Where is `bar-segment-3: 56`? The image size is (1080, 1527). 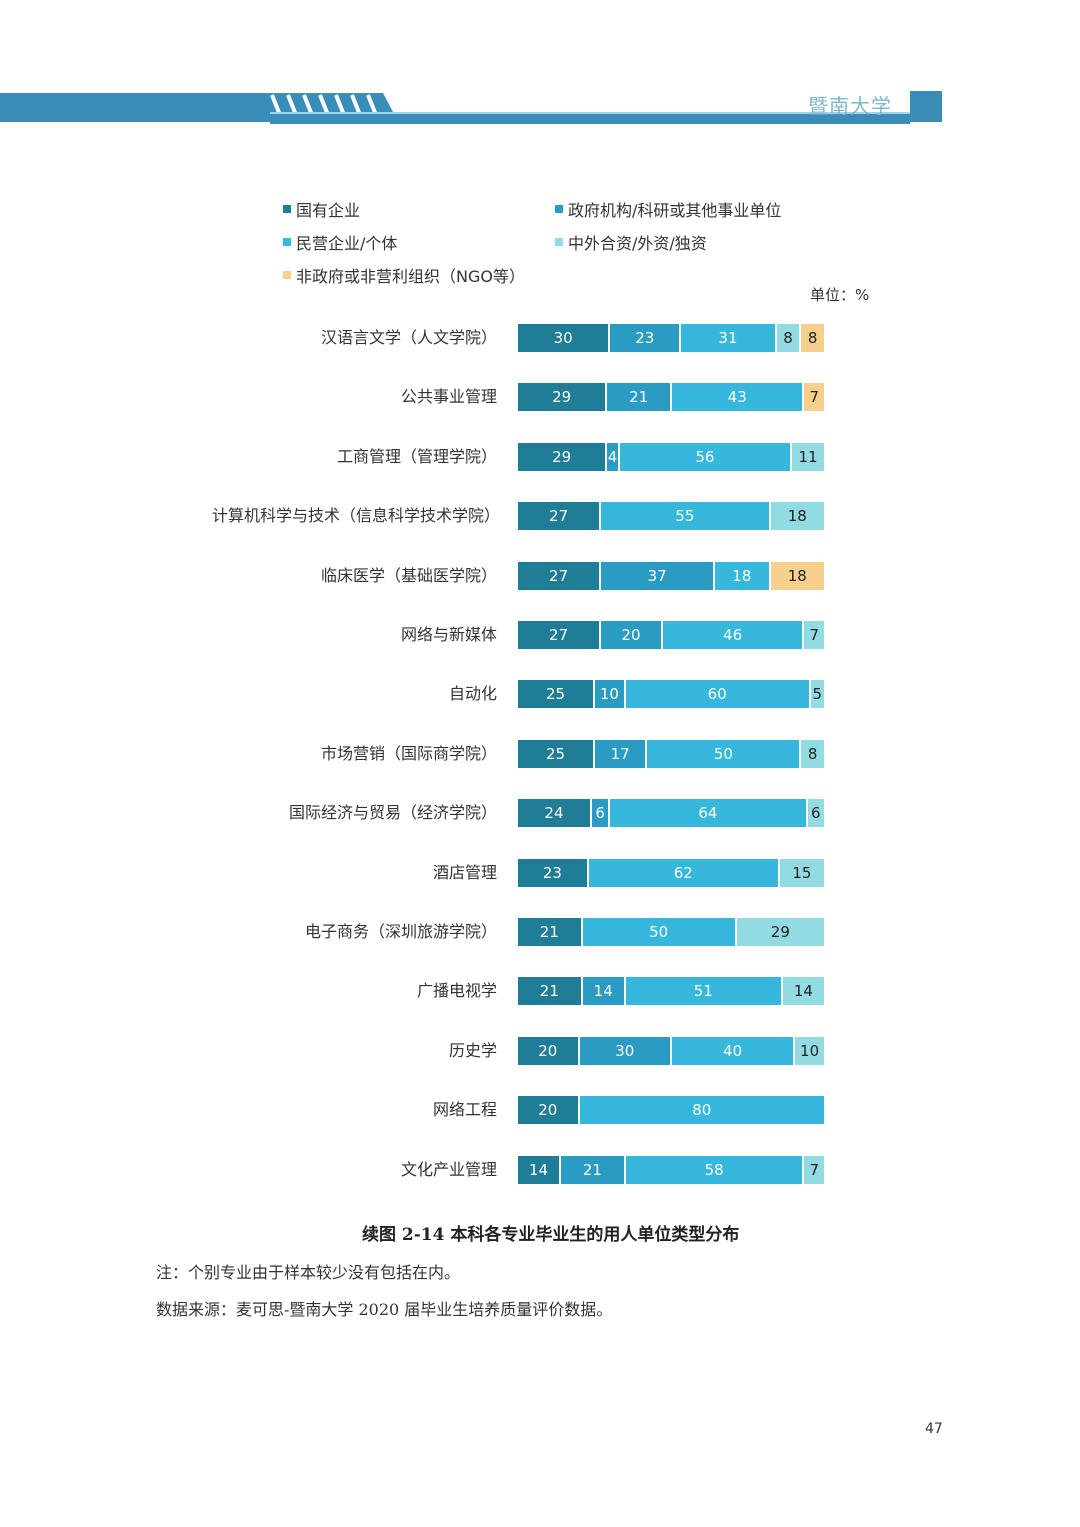
bar-segment-3: 56 is located at coordinates (706, 456).